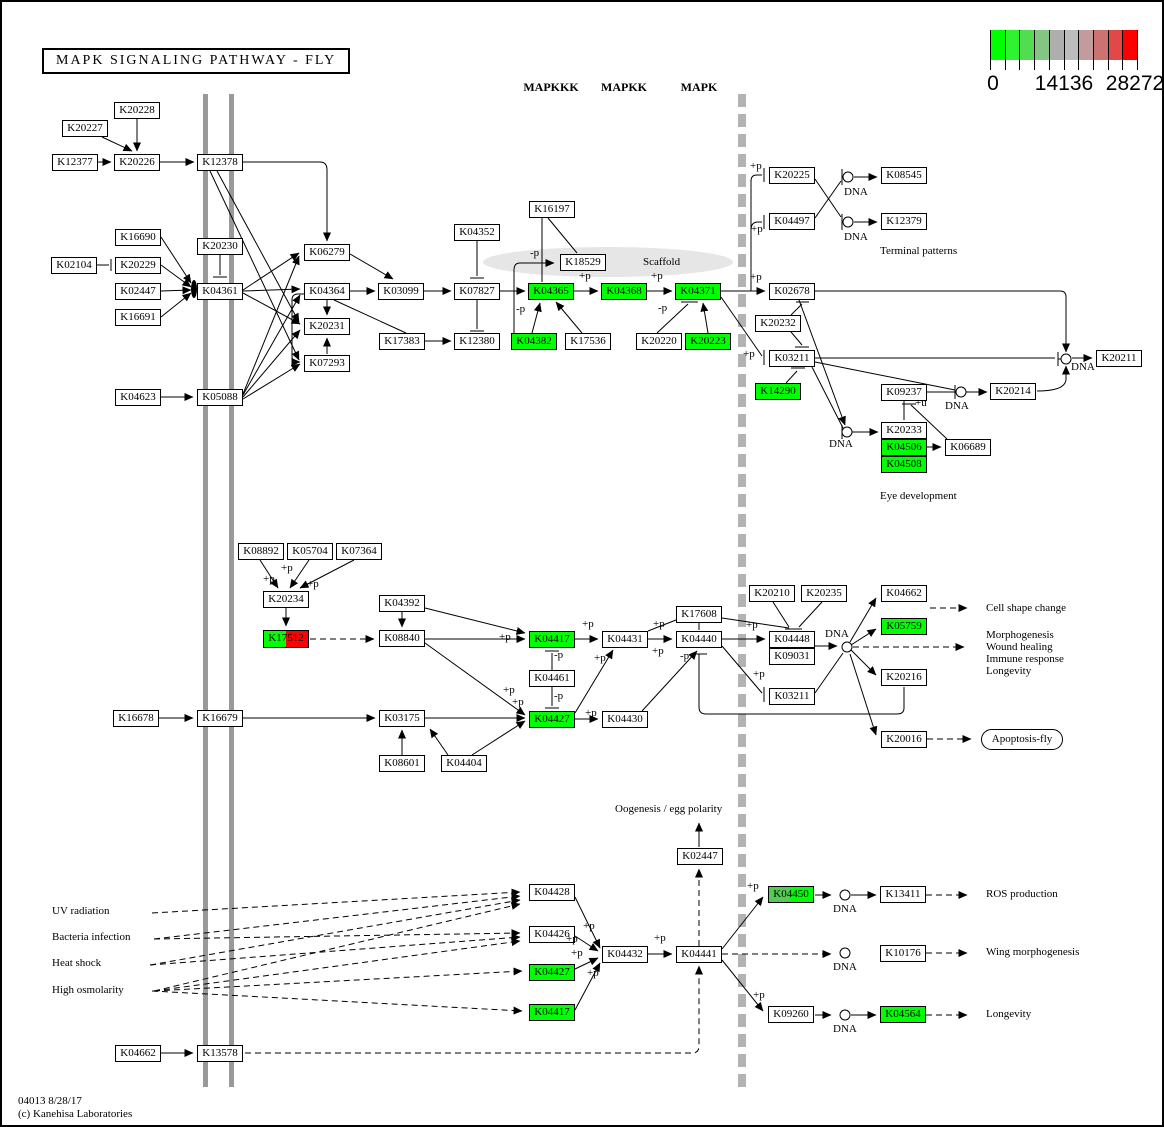  Describe the element at coordinates (552, 719) in the screenshot. I see `node-K04427: K04427` at that location.